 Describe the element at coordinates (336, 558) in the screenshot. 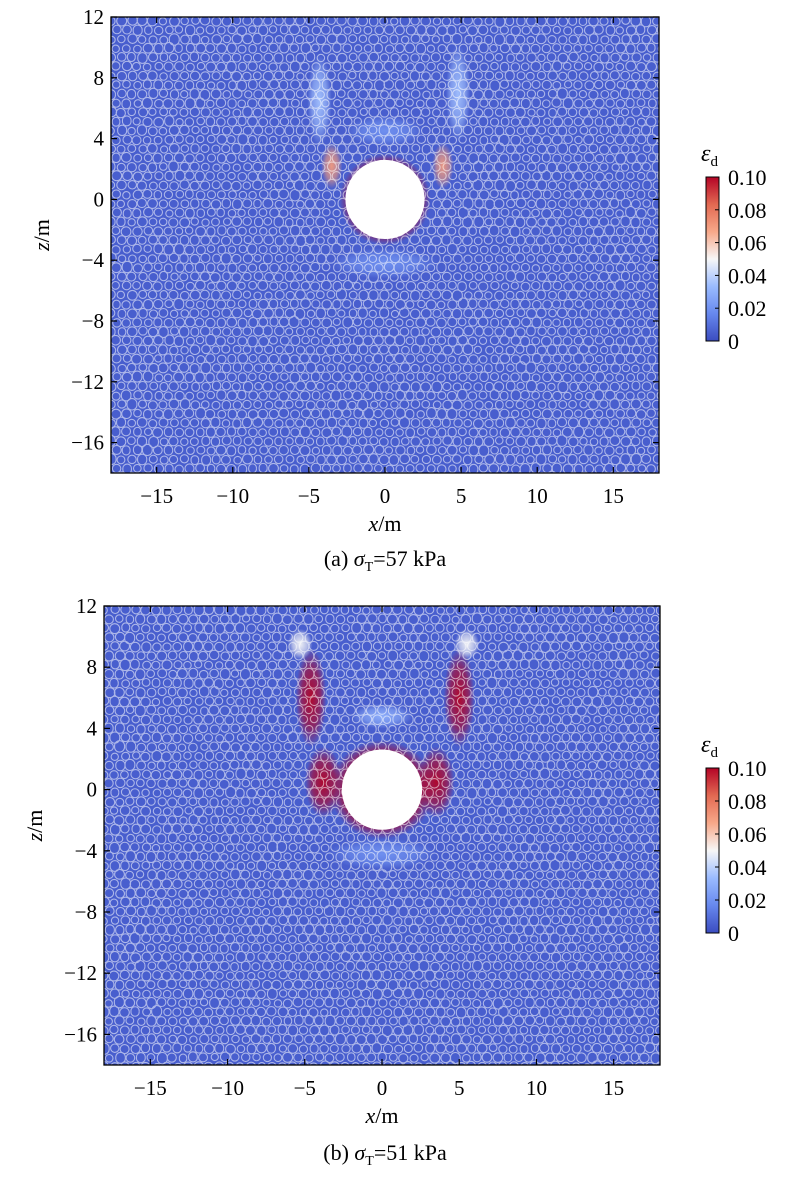

I see `caption-label: (a)` at that location.